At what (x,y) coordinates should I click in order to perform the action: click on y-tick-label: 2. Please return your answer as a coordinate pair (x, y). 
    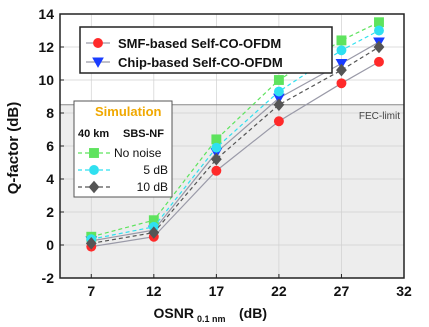
    Looking at the image, I should click on (50, 212).